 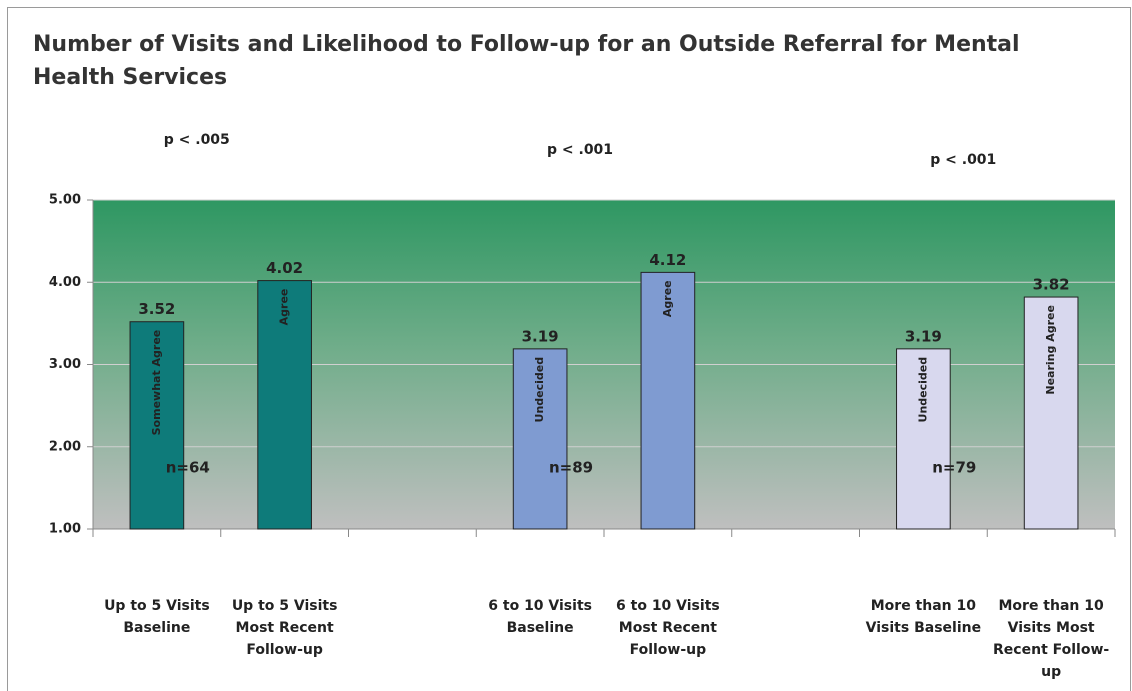 What do you see at coordinates (1050, 350) in the screenshot?
I see `bar-label: Nearing Agree` at bounding box center [1050, 350].